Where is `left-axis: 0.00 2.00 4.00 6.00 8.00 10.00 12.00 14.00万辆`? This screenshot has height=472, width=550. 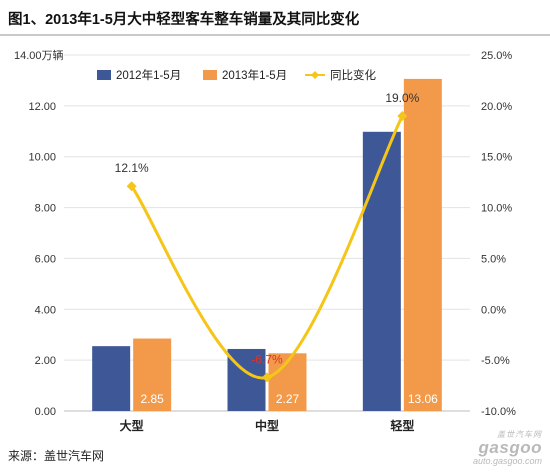
left-axis: 0.00 2.00 4.00 6.00 8.00 10.00 12.00 14.00万辆 is located at coordinates (39, 233).